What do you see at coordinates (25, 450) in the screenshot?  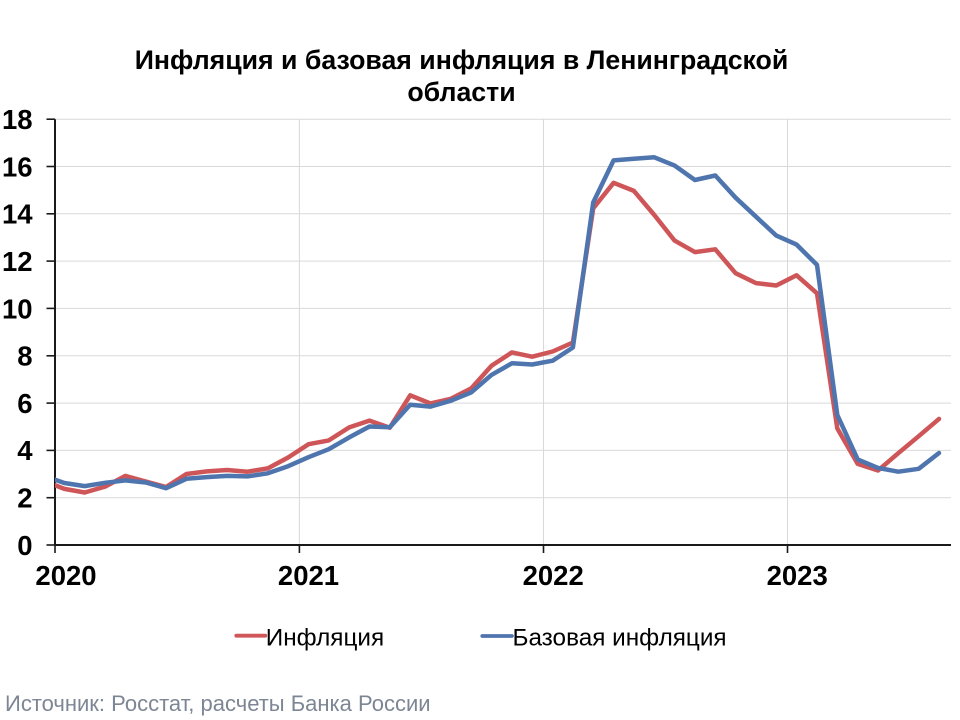 I see `svg-text: 4` at bounding box center [25, 450].